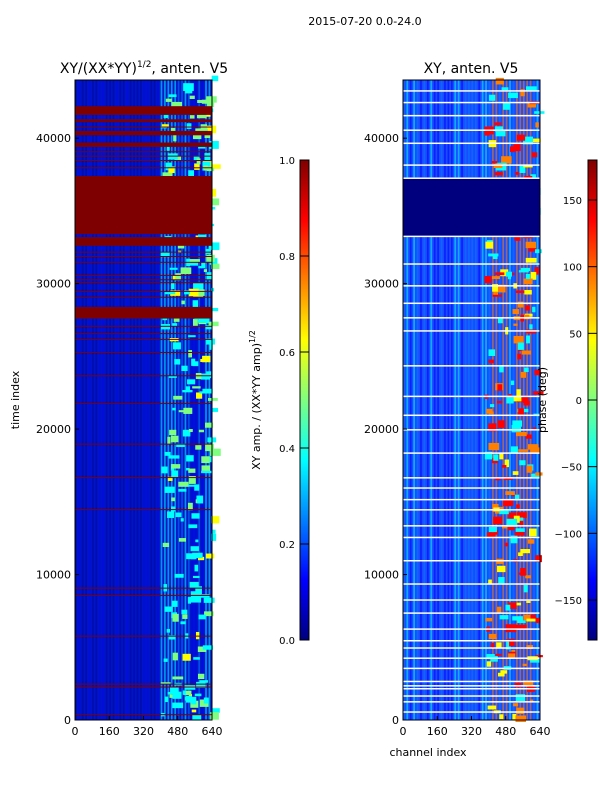 The height and width of the screenshot is (800, 600). What do you see at coordinates (428, 752) in the screenshot?
I see `phase-x-axis-label: channel index` at bounding box center [428, 752].